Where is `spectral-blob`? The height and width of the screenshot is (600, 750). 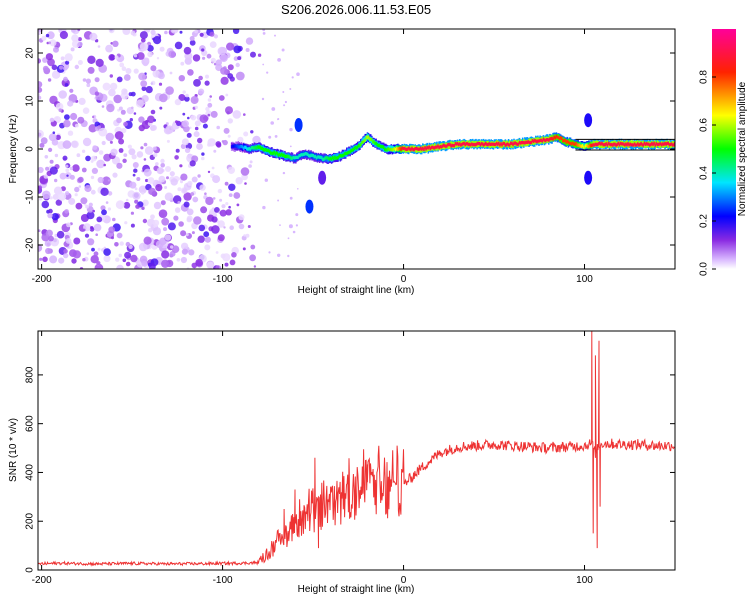 spectral-blob is located at coordinates (322, 177).